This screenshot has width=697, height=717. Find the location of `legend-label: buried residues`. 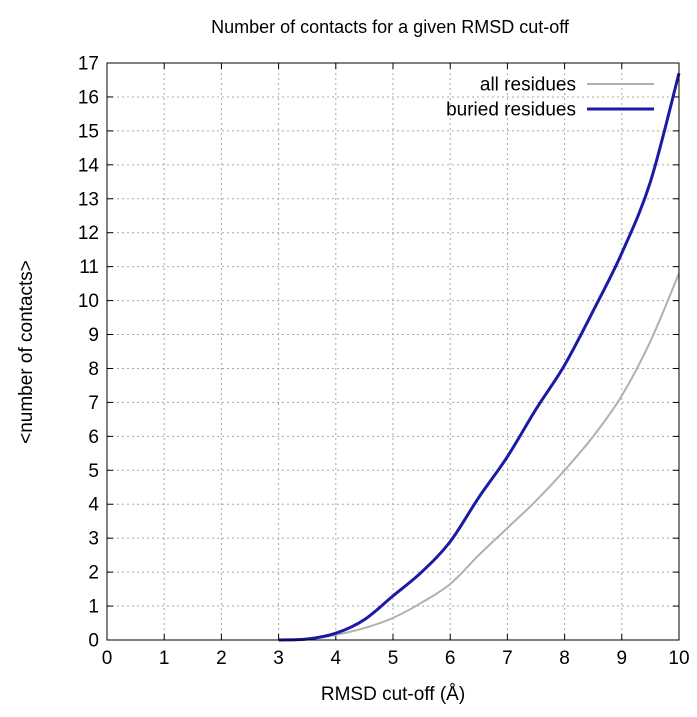

legend-label: buried residues is located at coordinates (511, 110).